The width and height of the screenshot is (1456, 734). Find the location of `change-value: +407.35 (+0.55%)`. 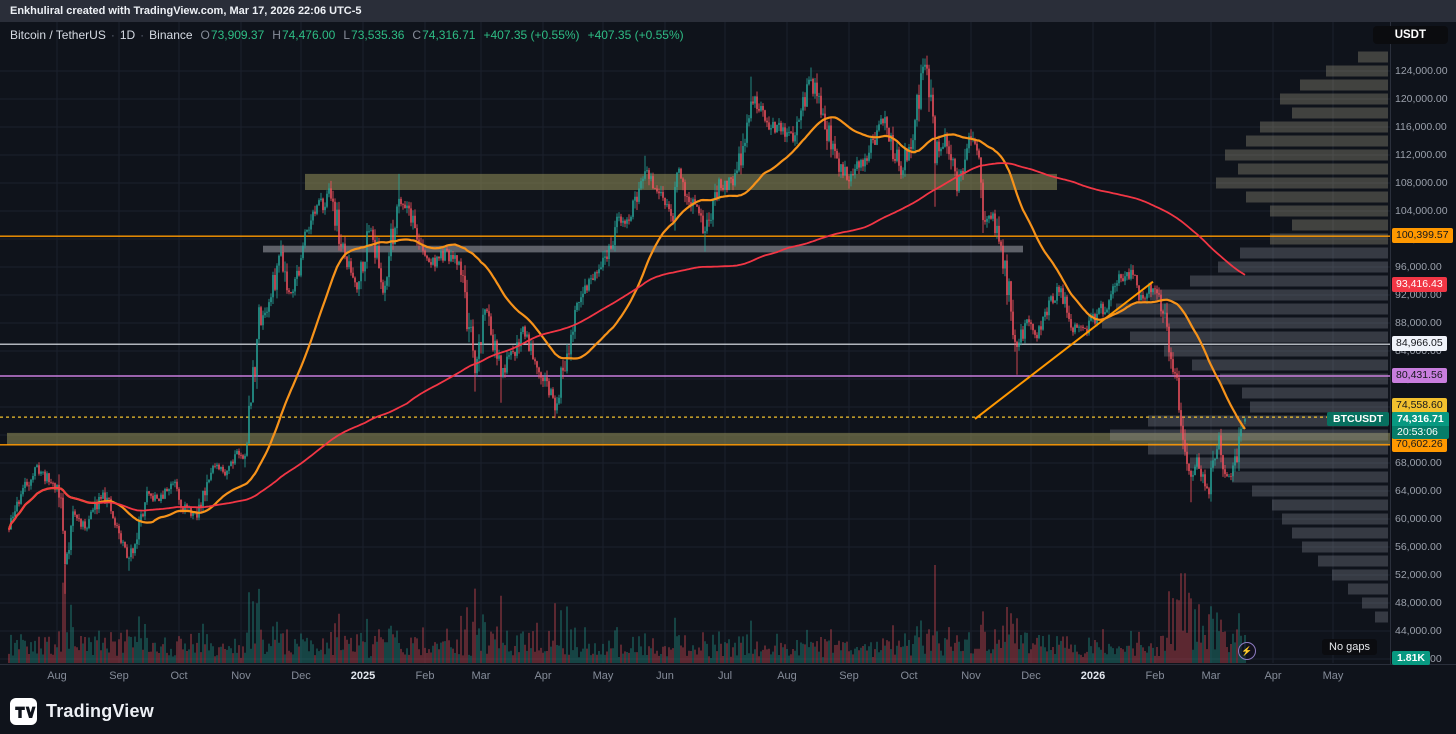

change-value: +407.35 (+0.55%) is located at coordinates (531, 35).